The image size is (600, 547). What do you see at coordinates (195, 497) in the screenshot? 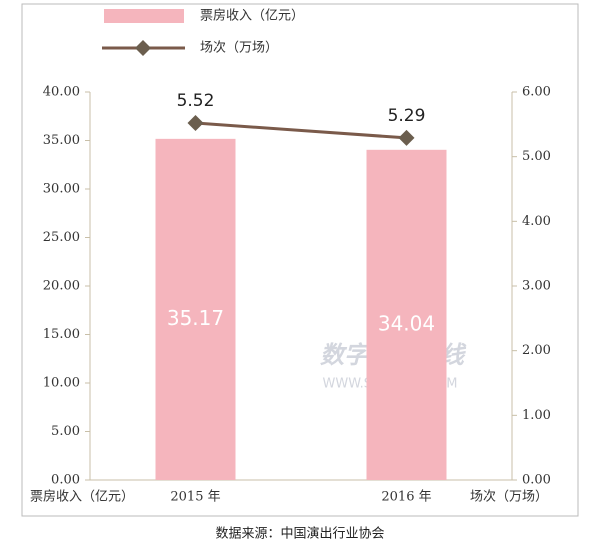
I see `x-tick-label: 2015 年` at bounding box center [195, 497].